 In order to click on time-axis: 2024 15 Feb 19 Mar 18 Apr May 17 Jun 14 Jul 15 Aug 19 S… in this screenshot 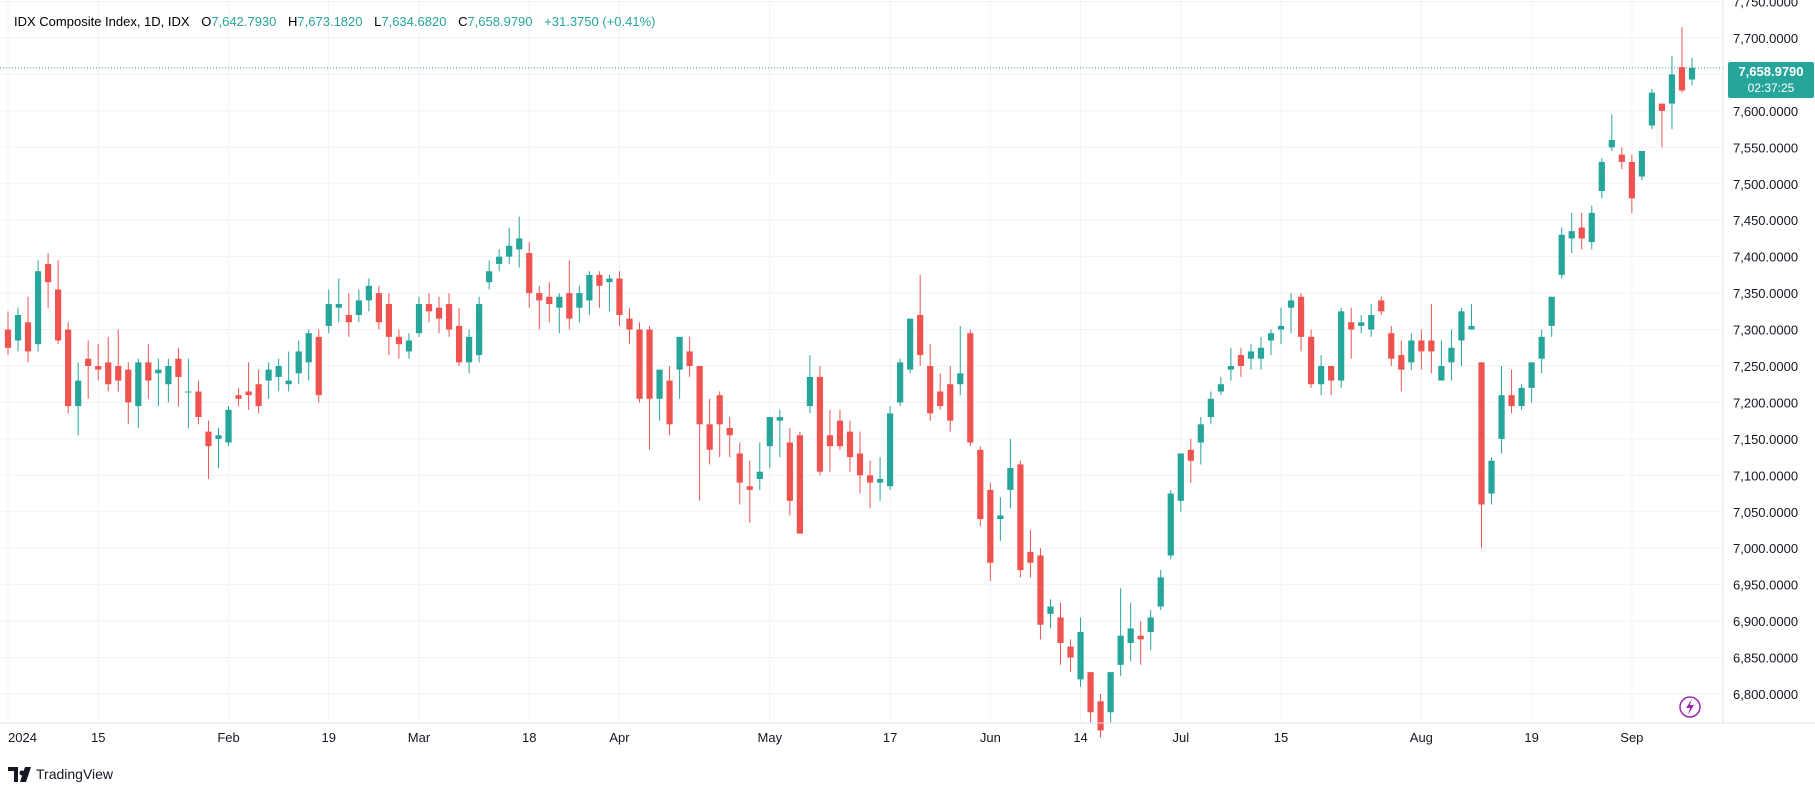, I will do `click(825, 737)`.